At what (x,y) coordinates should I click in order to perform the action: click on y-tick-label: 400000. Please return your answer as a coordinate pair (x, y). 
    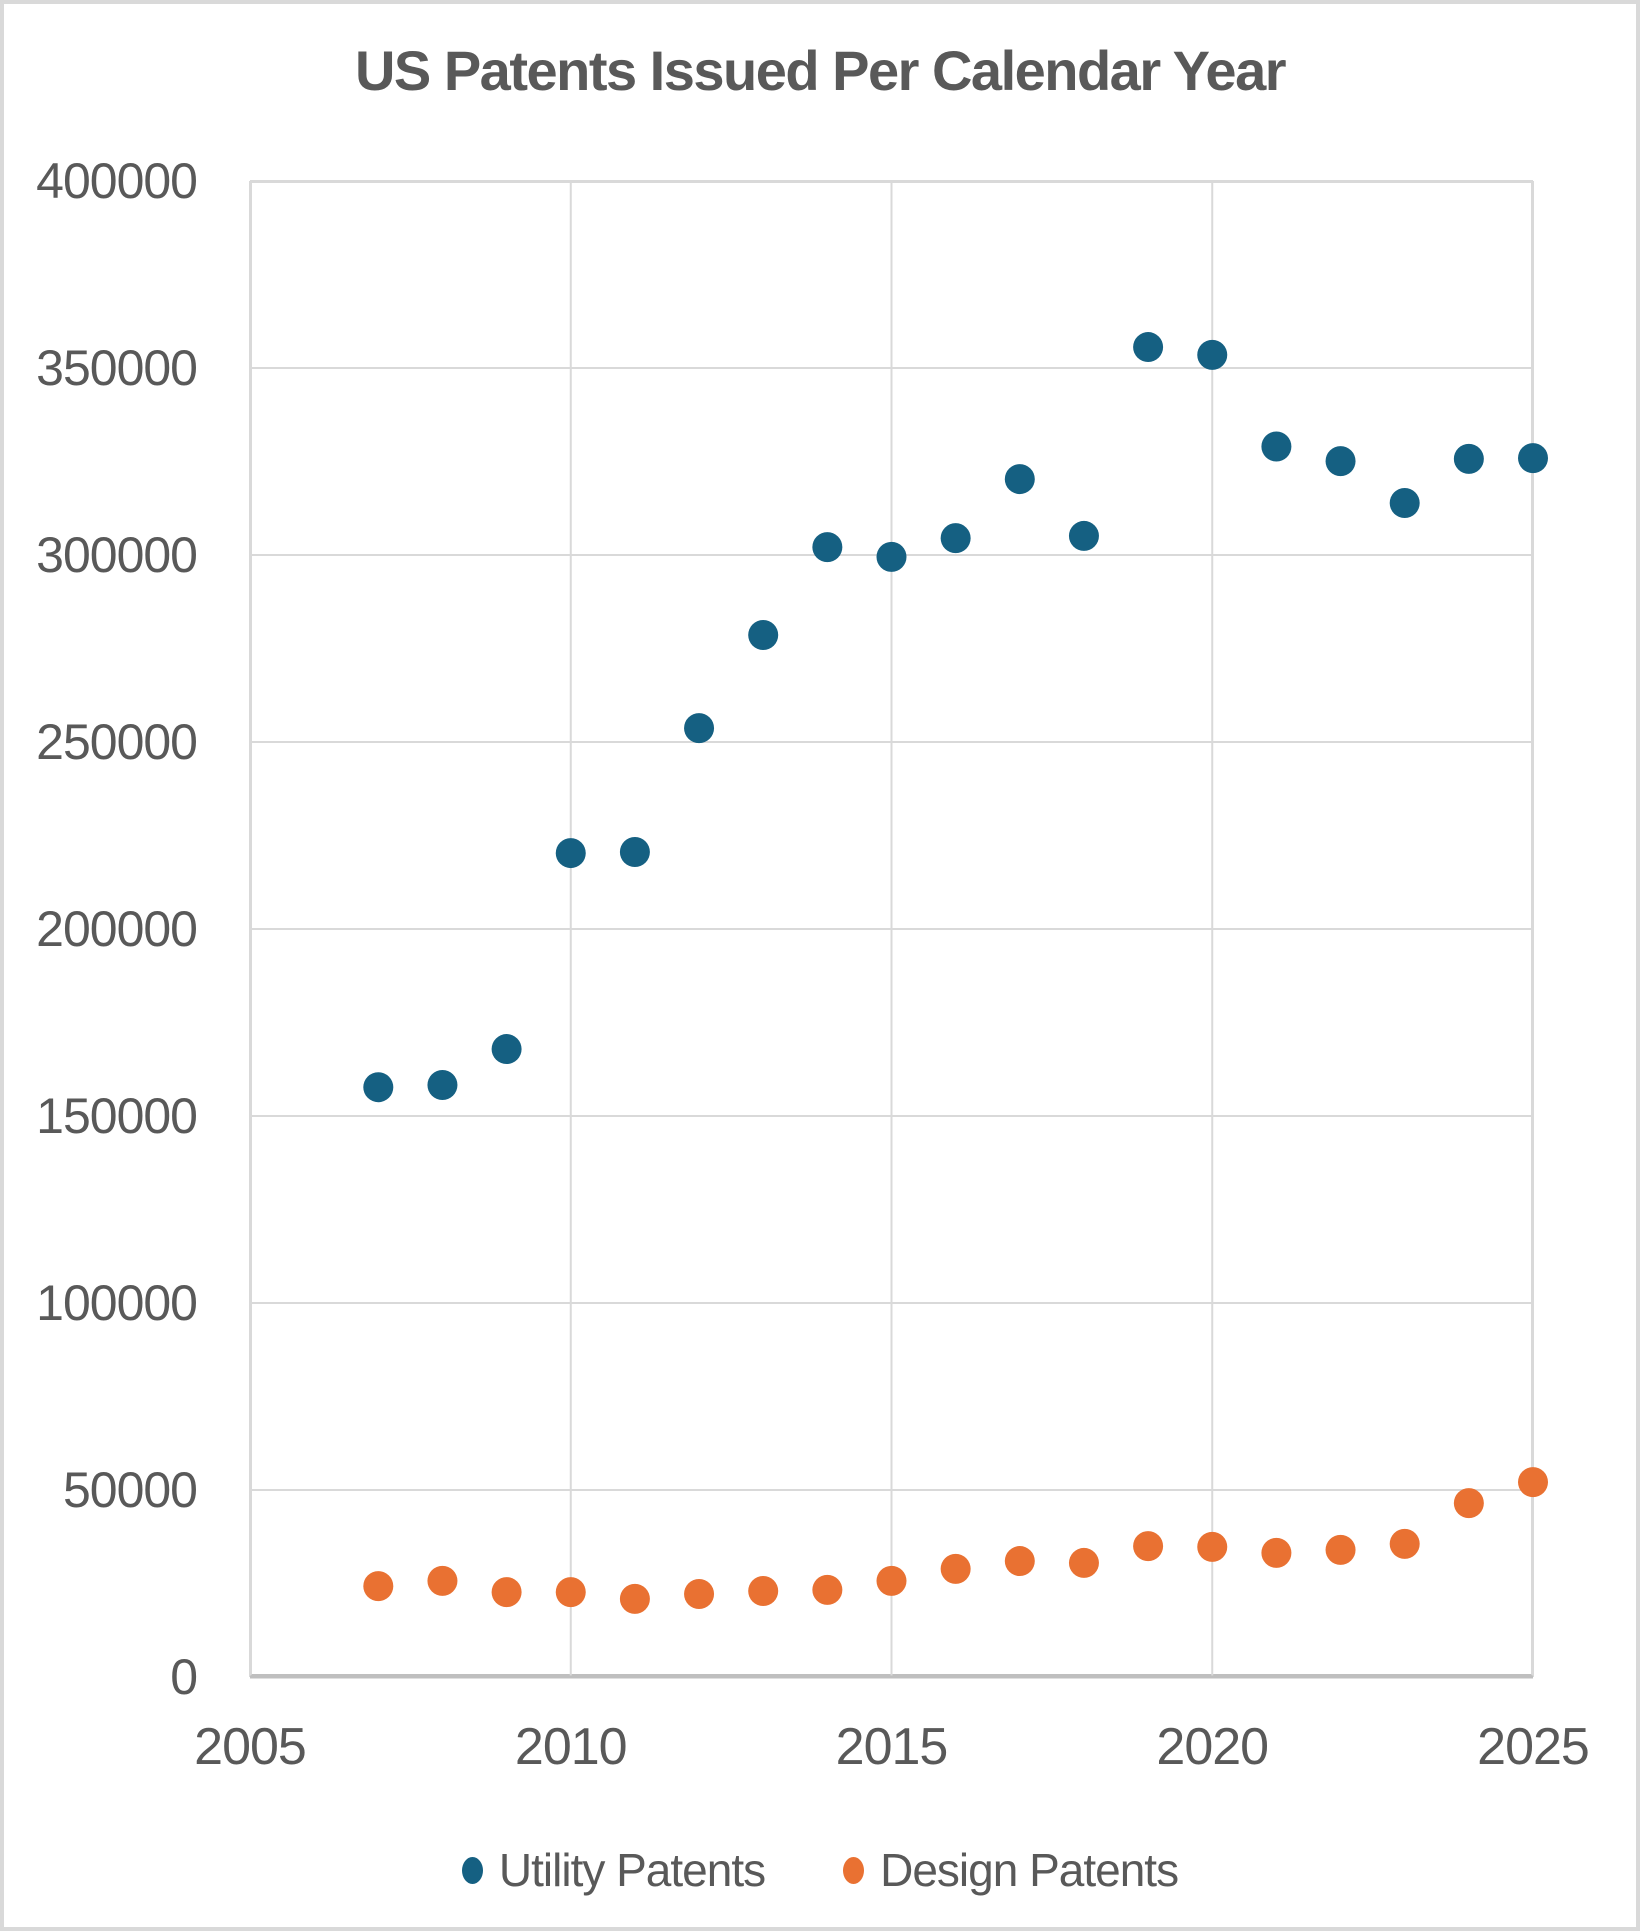
    Looking at the image, I should click on (117, 181).